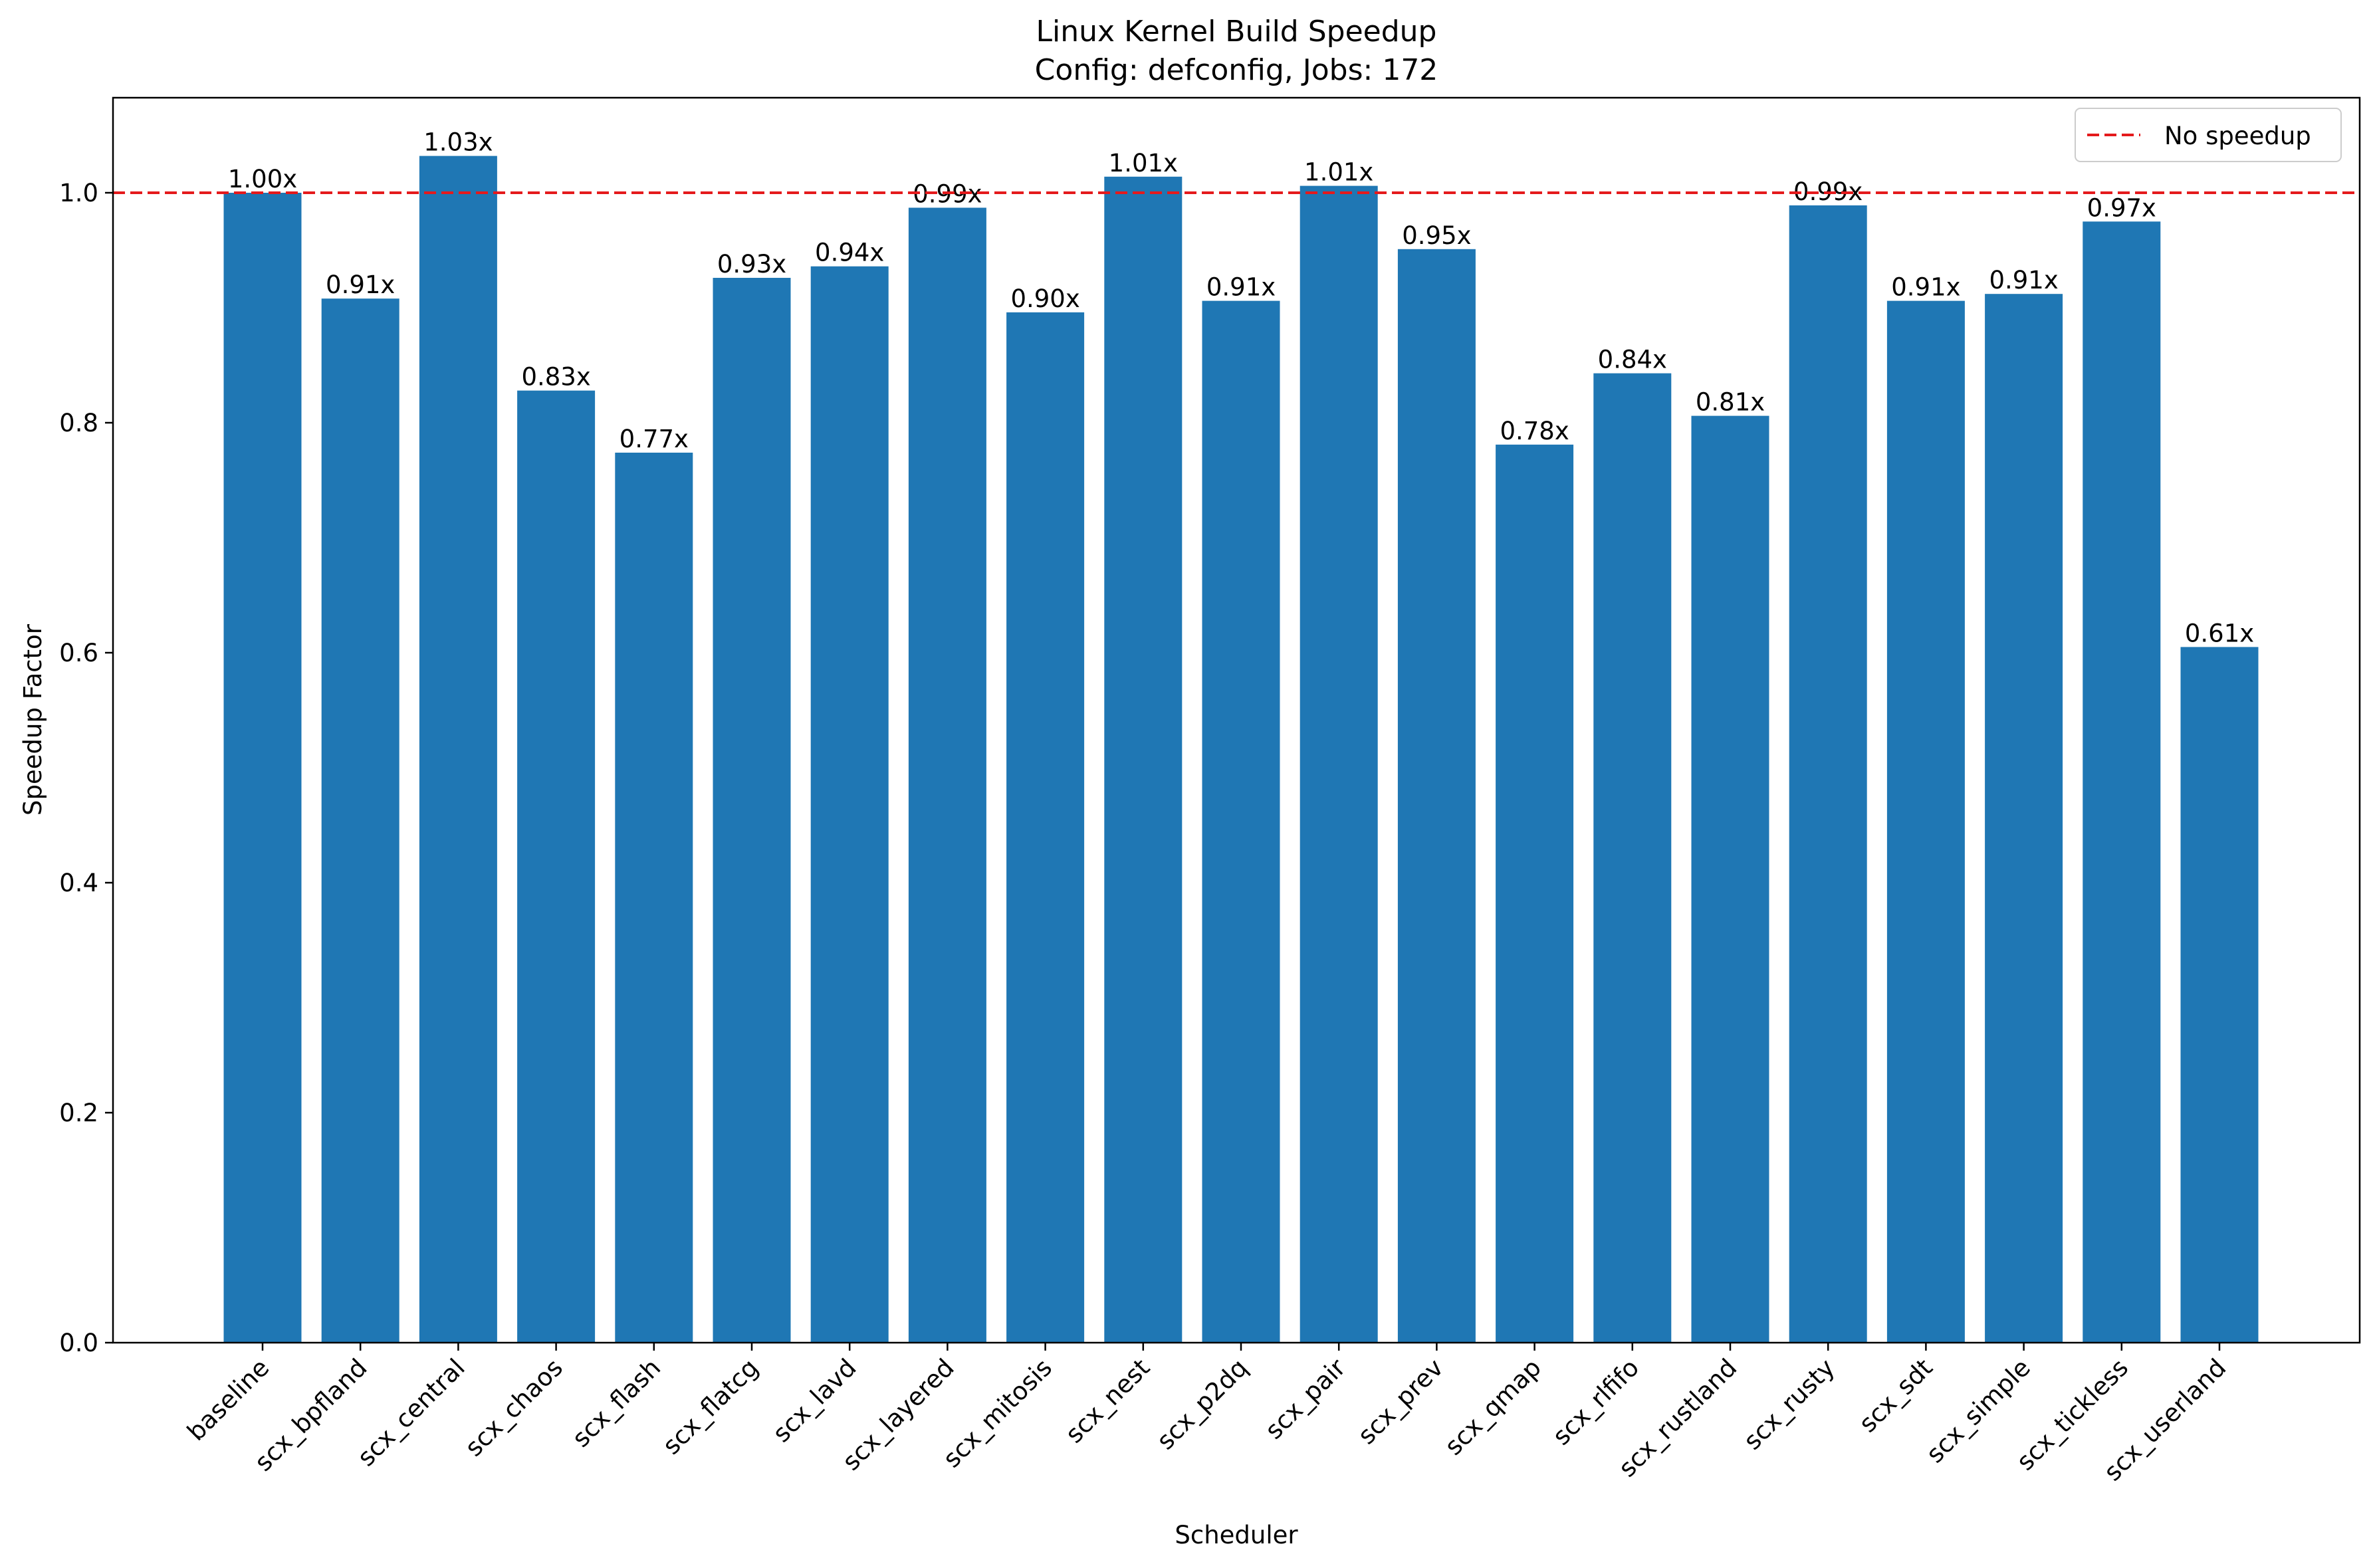  I want to click on chart-subtitle: Config: defconfig, Jobs: 172, so click(1236, 70).